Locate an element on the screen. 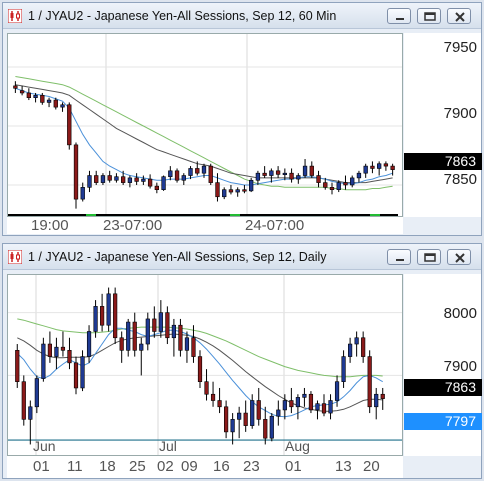 The image size is (484, 481). month-label: Aug is located at coordinates (297, 446).